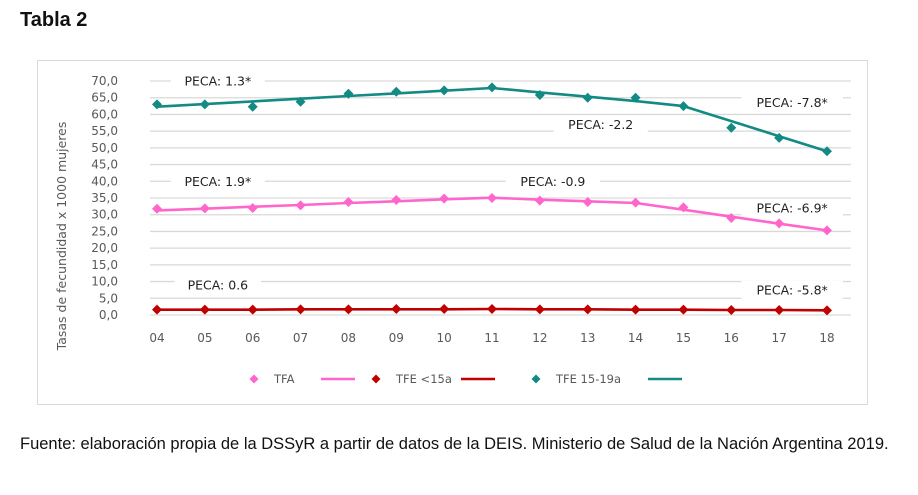 This screenshot has width=918, height=495. Describe the element at coordinates (156, 338) in the screenshot. I see `x-tick-label: 04` at that location.